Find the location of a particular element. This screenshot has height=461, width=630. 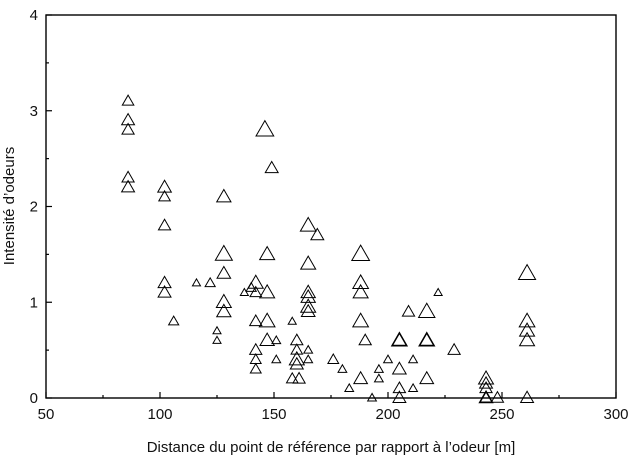

y-tick-label: 1 is located at coordinates (34, 302).